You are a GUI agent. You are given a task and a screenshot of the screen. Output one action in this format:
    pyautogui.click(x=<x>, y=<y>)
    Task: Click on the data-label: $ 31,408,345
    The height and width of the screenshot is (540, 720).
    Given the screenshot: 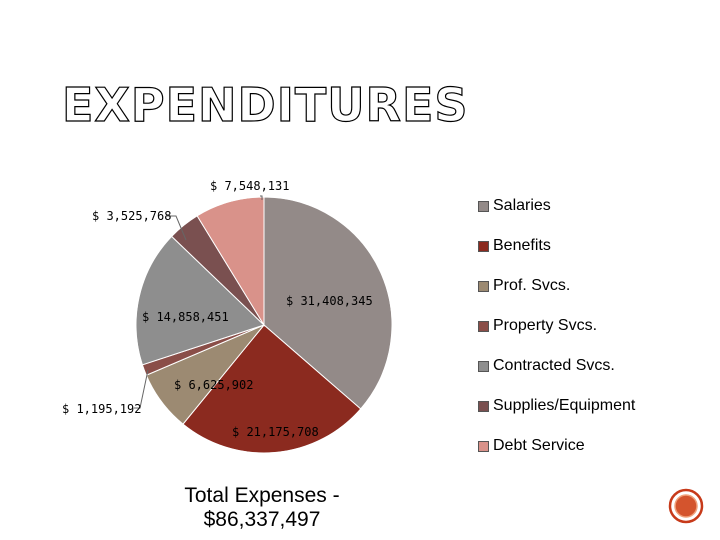 What is the action you would take?
    pyautogui.click(x=329, y=301)
    